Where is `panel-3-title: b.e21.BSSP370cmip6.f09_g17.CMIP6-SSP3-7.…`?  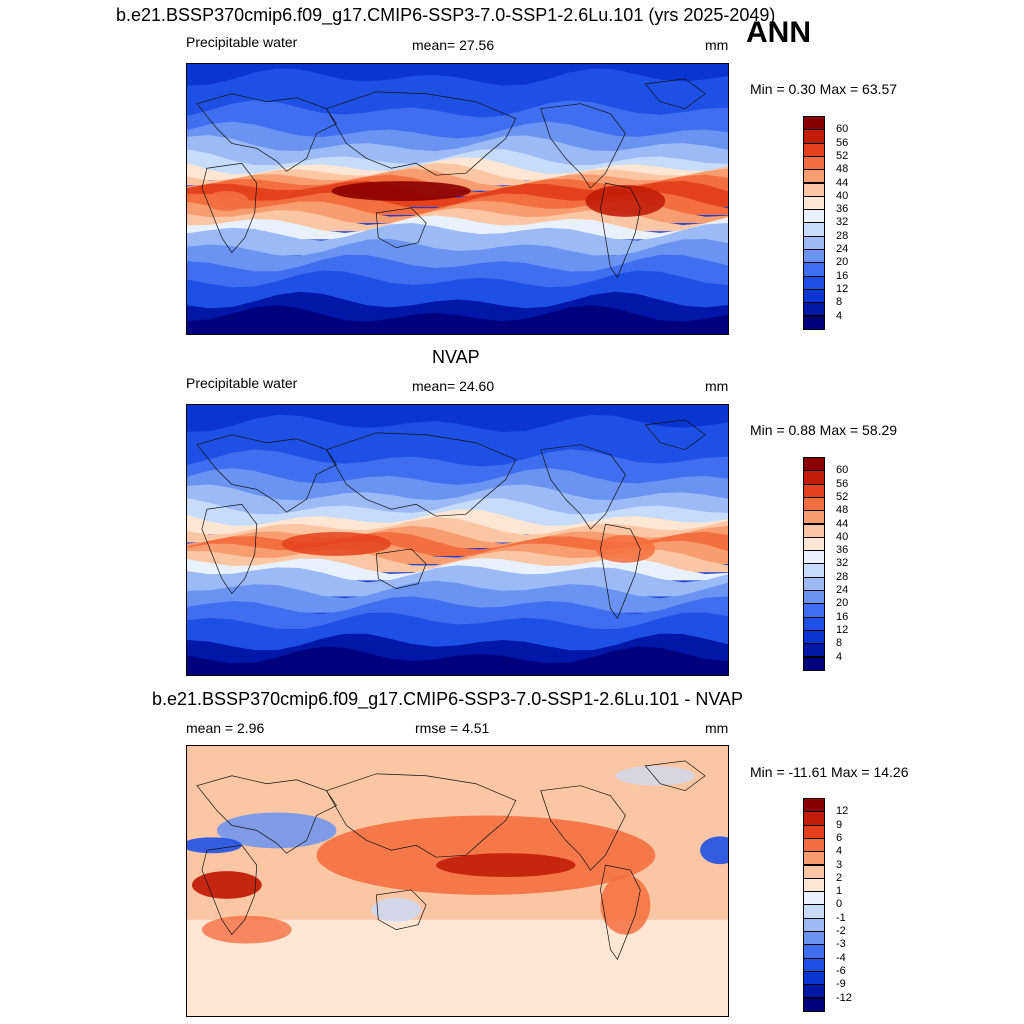 panel-3-title: b.e21.BSSP370cmip6.f09_g17.CMIP6-SSP3-7.… is located at coordinates (448, 699).